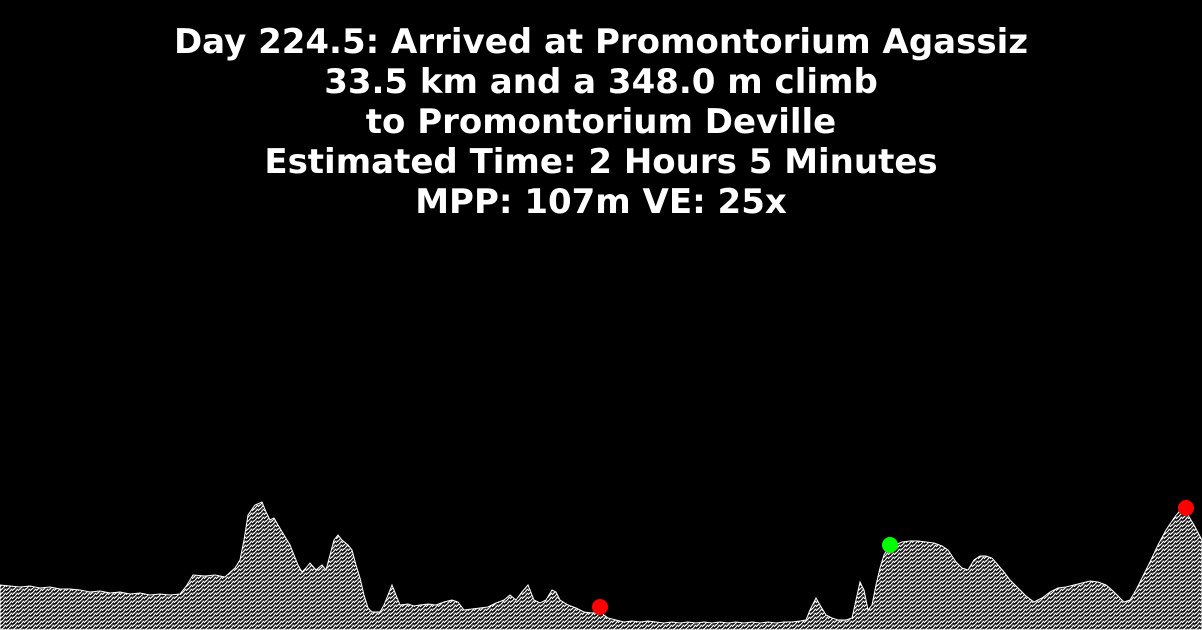 The image size is (1202, 630). What do you see at coordinates (601, 82) in the screenshot?
I see `distance-climb: 33.5 km and a 348.0 m climb` at bounding box center [601, 82].